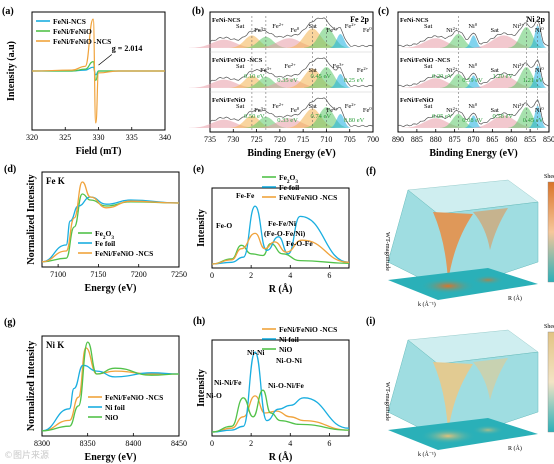 The width and height of the screenshot is (554, 464). What do you see at coordinates (212, 275) in the screenshot?
I see `plot-e-xtick-label: 0` at bounding box center [212, 275].